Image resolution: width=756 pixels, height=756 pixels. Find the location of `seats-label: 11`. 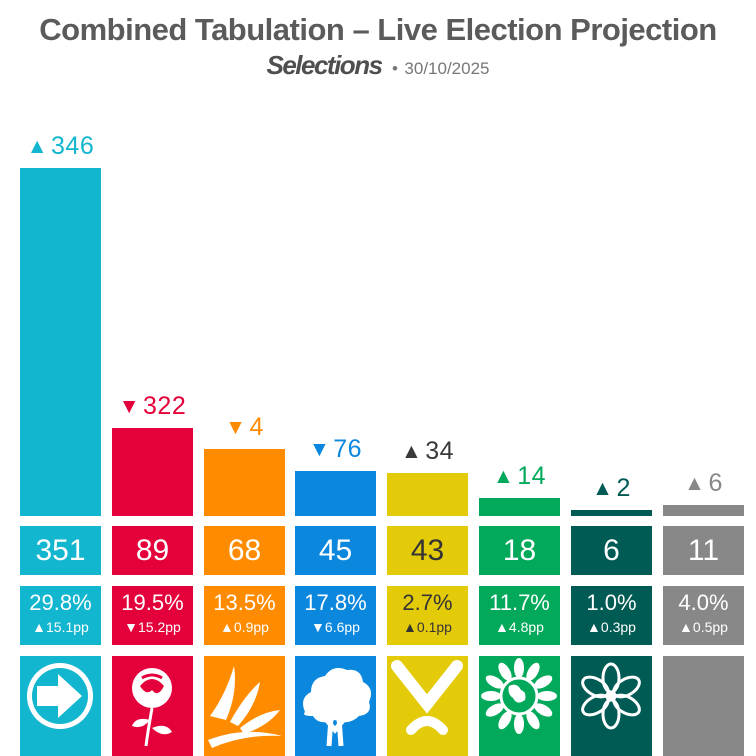

seats-label: 11 is located at coordinates (703, 550).